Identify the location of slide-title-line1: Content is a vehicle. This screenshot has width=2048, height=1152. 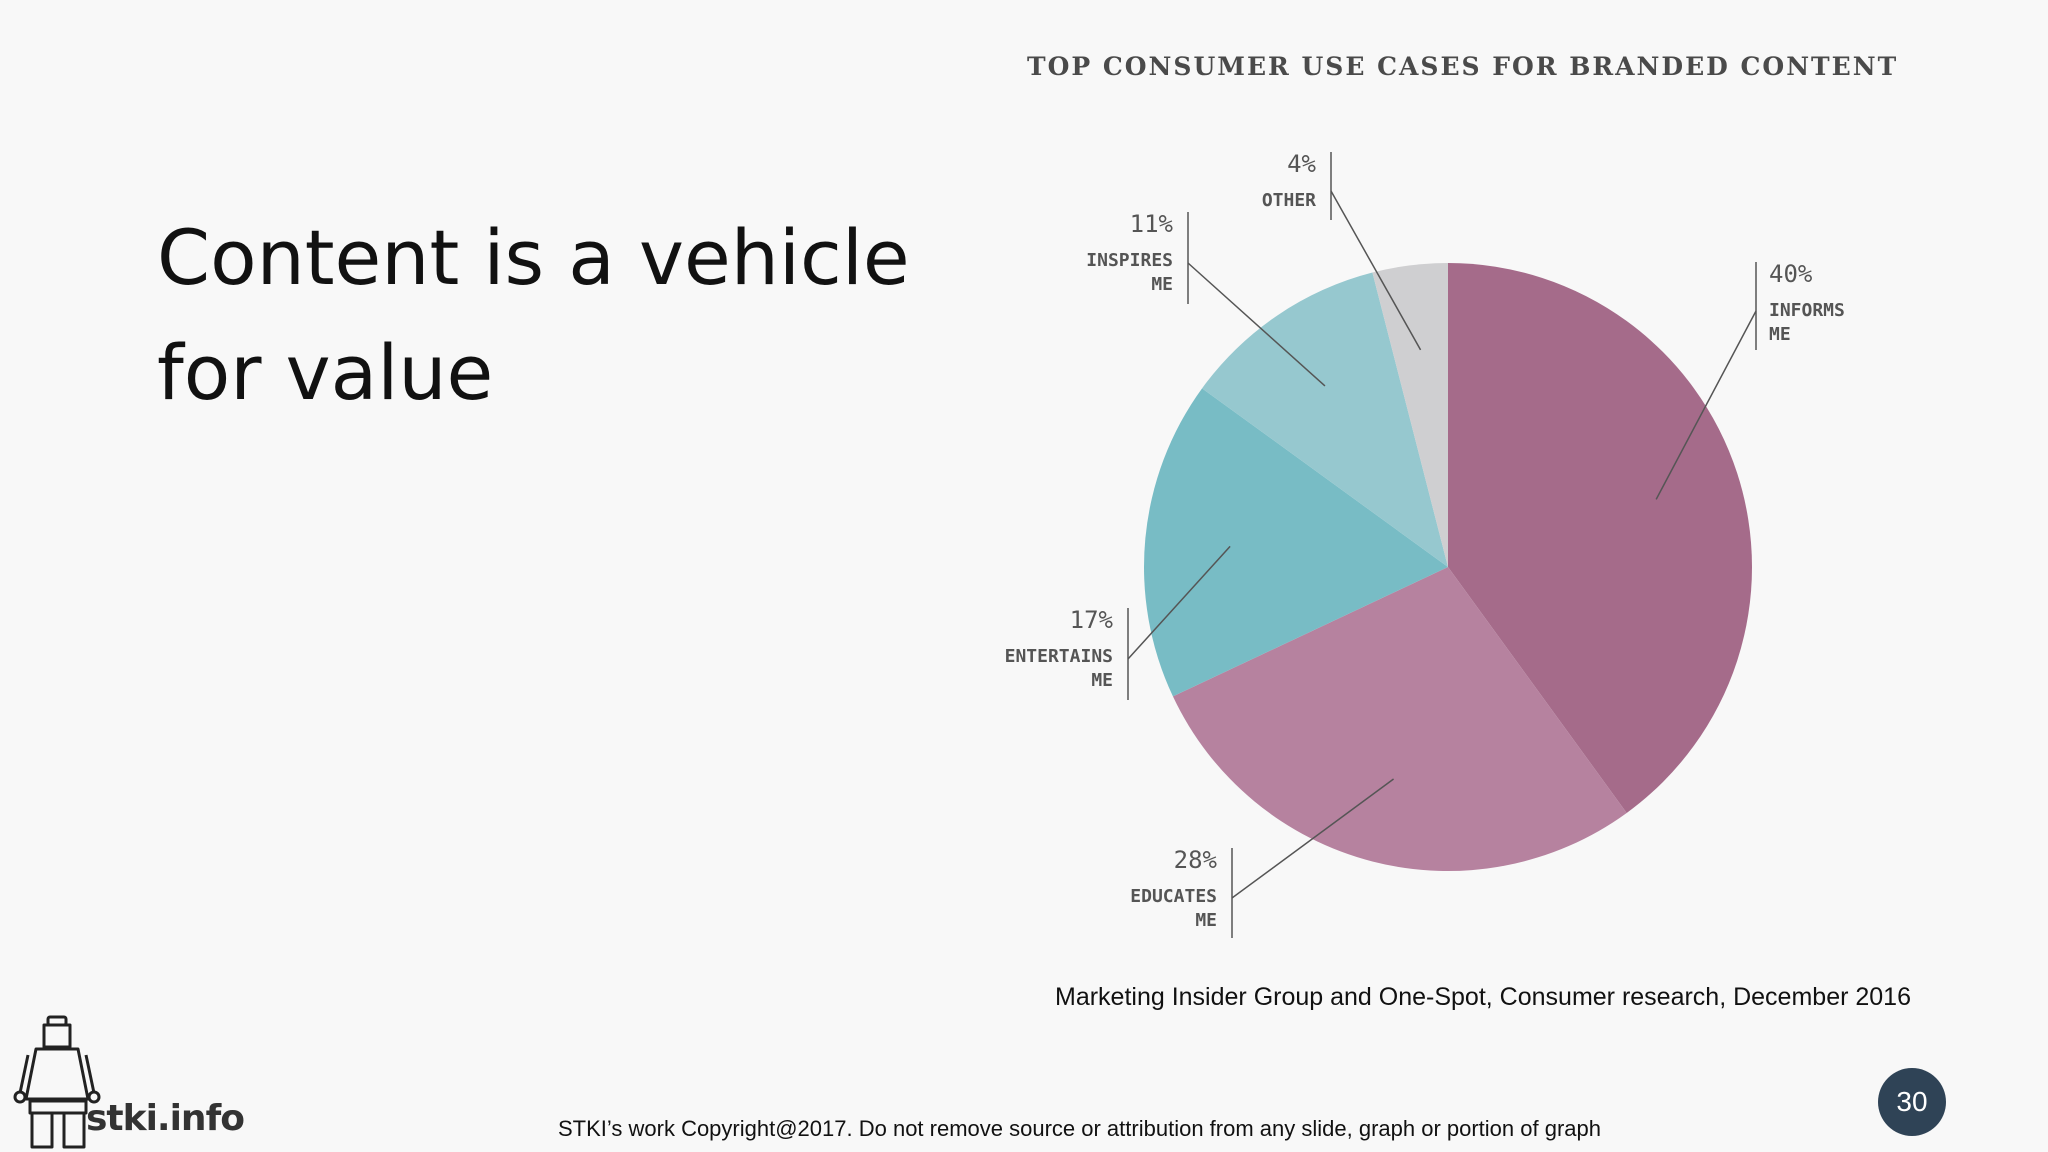
(533, 257).